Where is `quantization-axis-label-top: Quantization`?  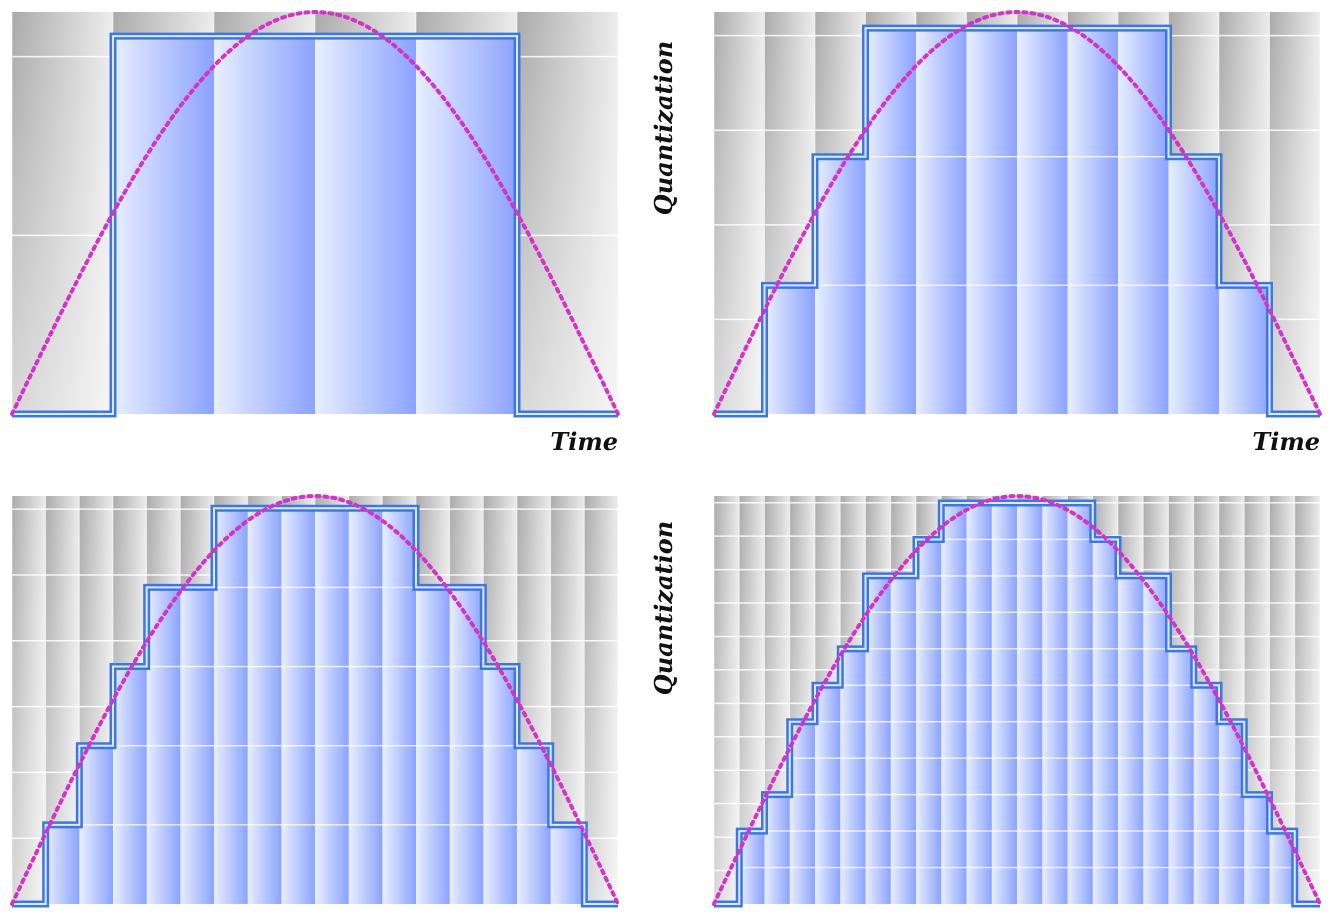
quantization-axis-label-top: Quantization is located at coordinates (663, 128).